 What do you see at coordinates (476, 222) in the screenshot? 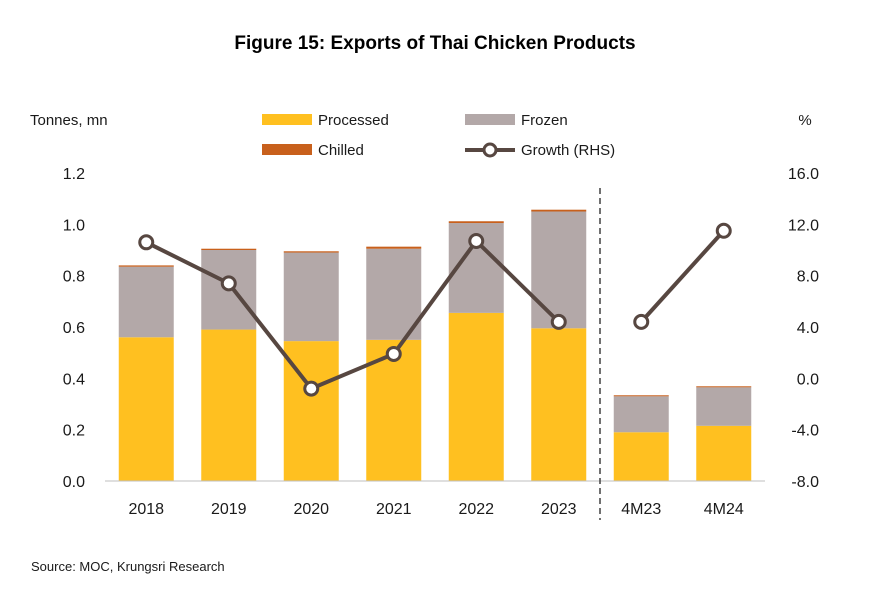
I see `bar-chilled-2022` at bounding box center [476, 222].